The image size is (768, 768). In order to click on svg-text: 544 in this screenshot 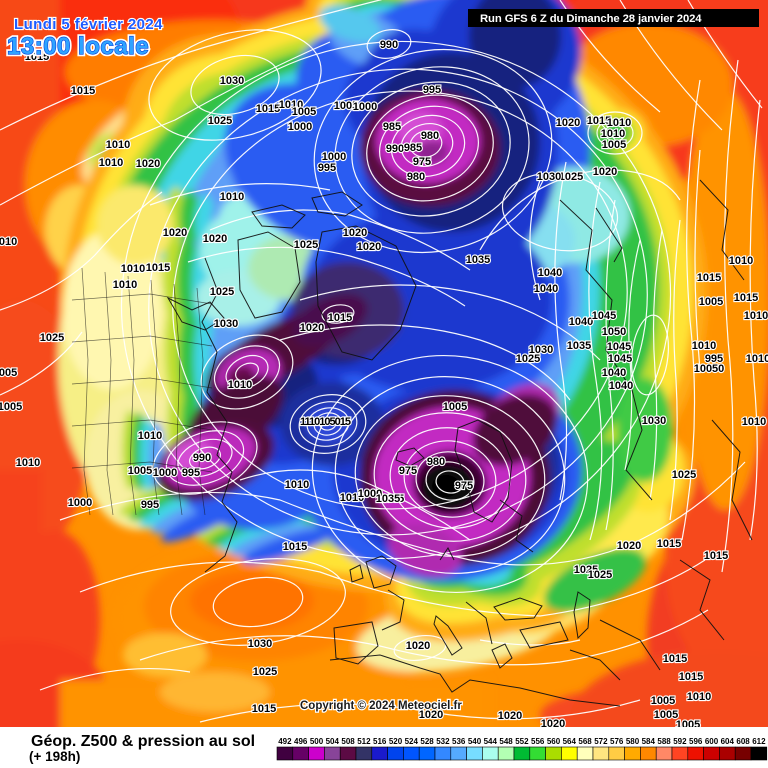, I will do `click(491, 741)`.